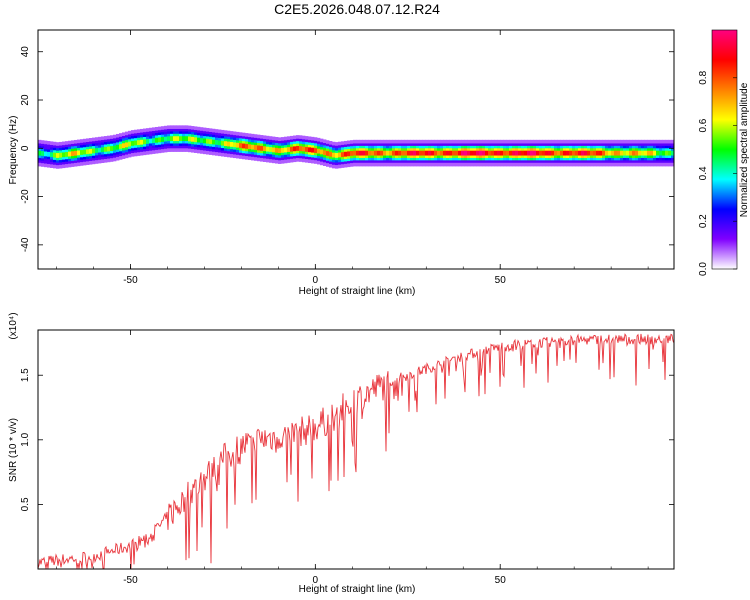 This screenshot has height=600, width=750. Describe the element at coordinates (25, 504) in the screenshot. I see `y-tick-label: 0.5` at that location.